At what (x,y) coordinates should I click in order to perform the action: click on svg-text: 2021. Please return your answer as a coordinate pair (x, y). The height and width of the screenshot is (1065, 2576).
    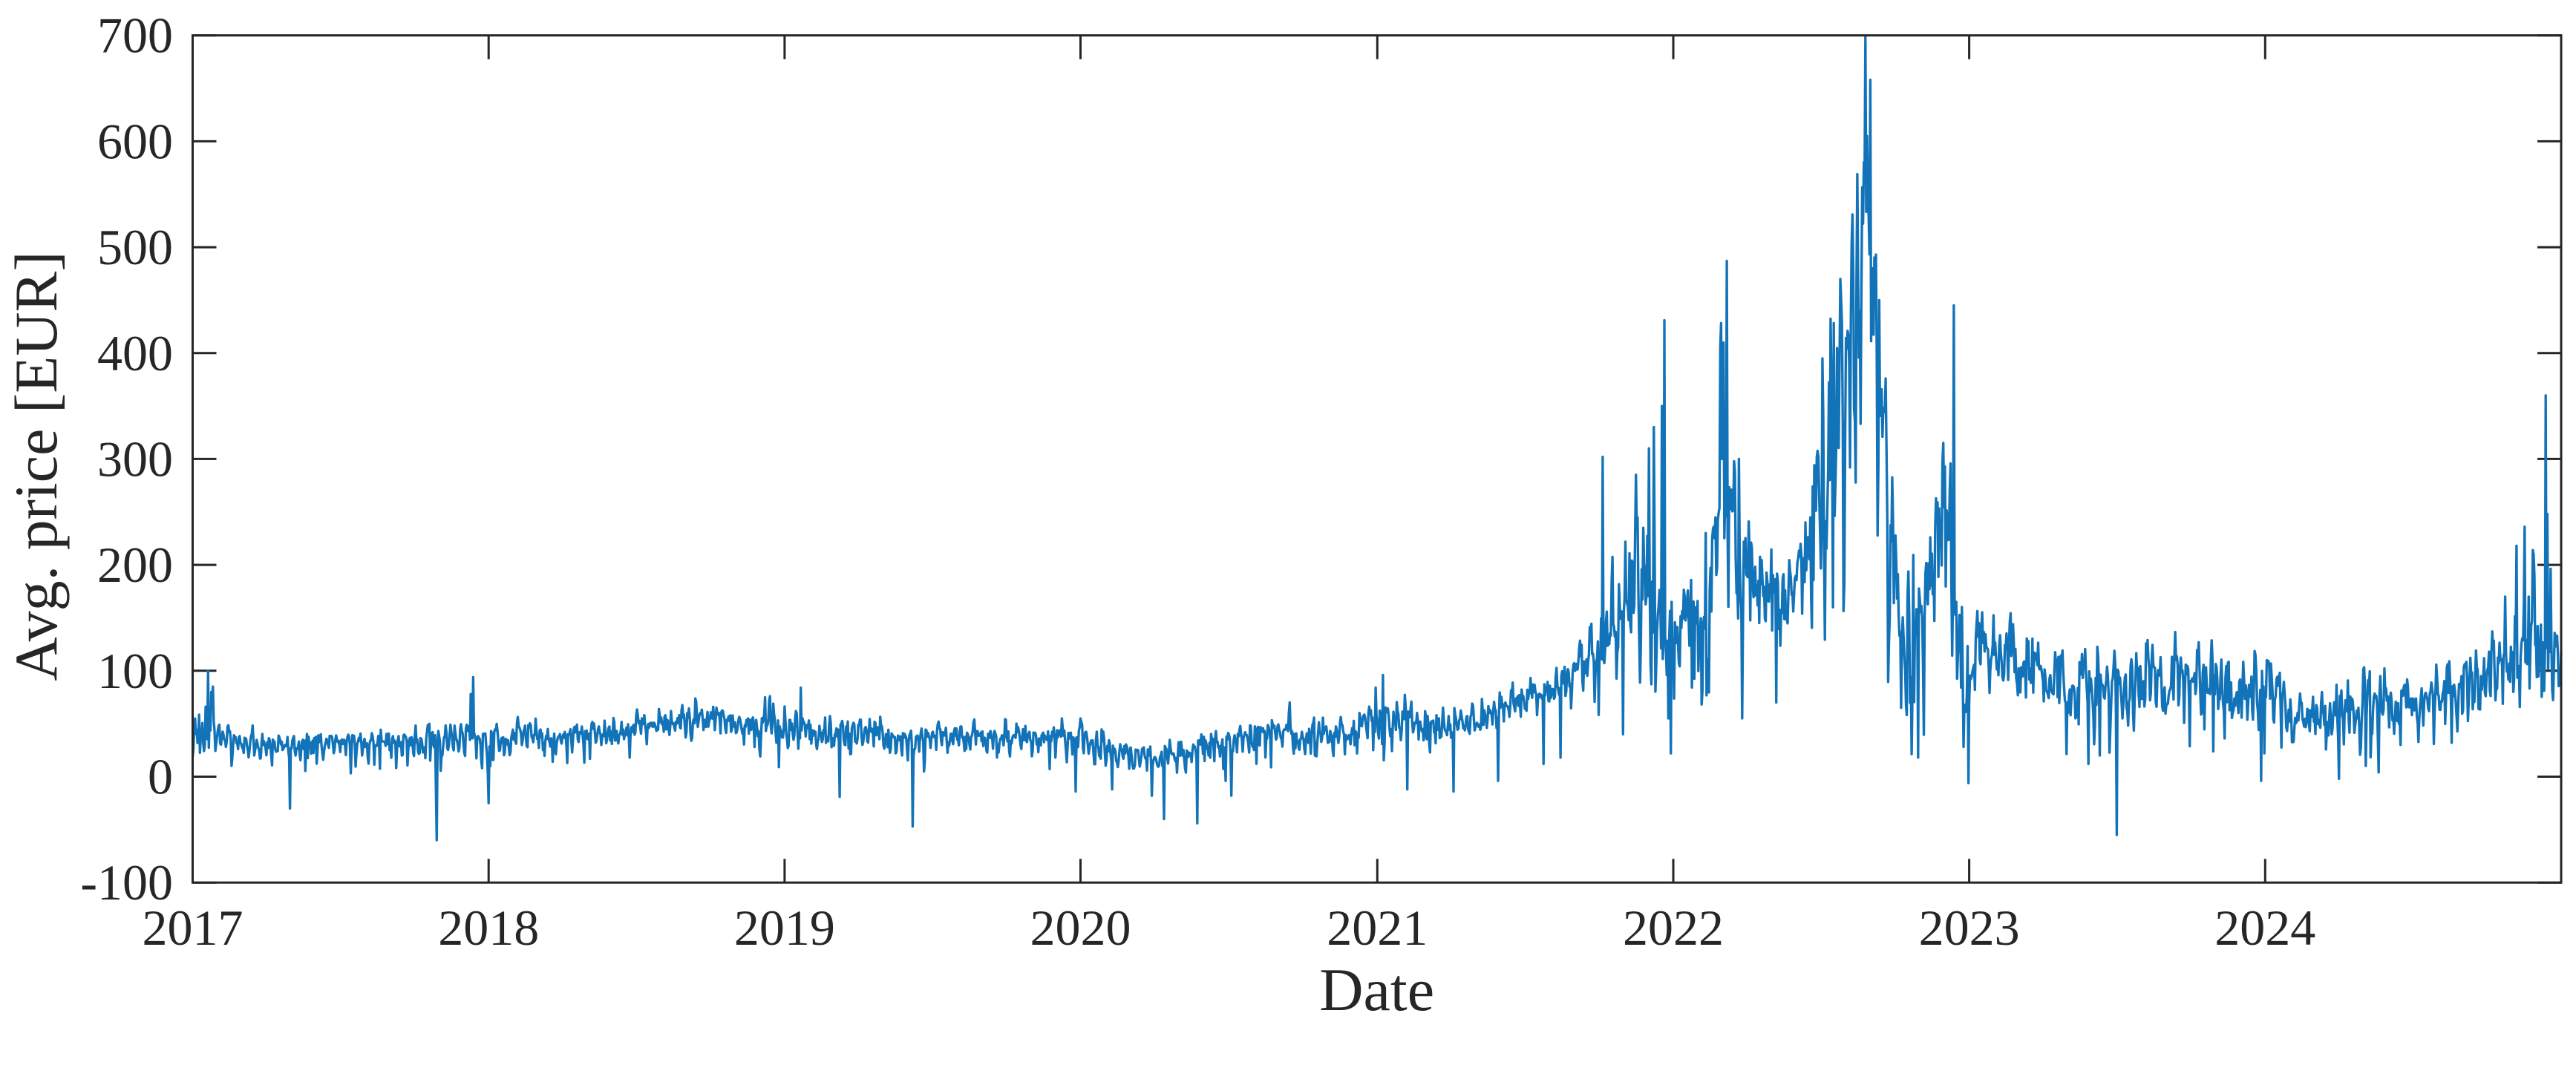
    Looking at the image, I should click on (1377, 927).